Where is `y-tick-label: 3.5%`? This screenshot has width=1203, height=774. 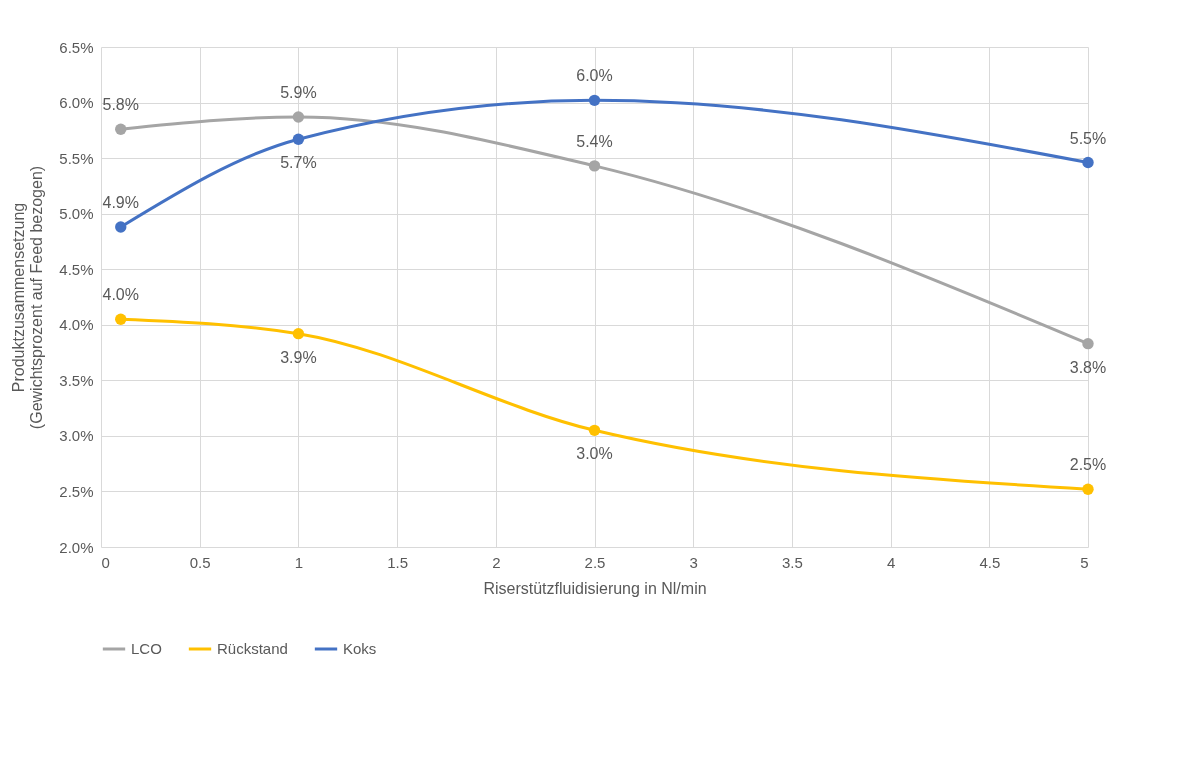 y-tick-label: 3.5% is located at coordinates (76, 380).